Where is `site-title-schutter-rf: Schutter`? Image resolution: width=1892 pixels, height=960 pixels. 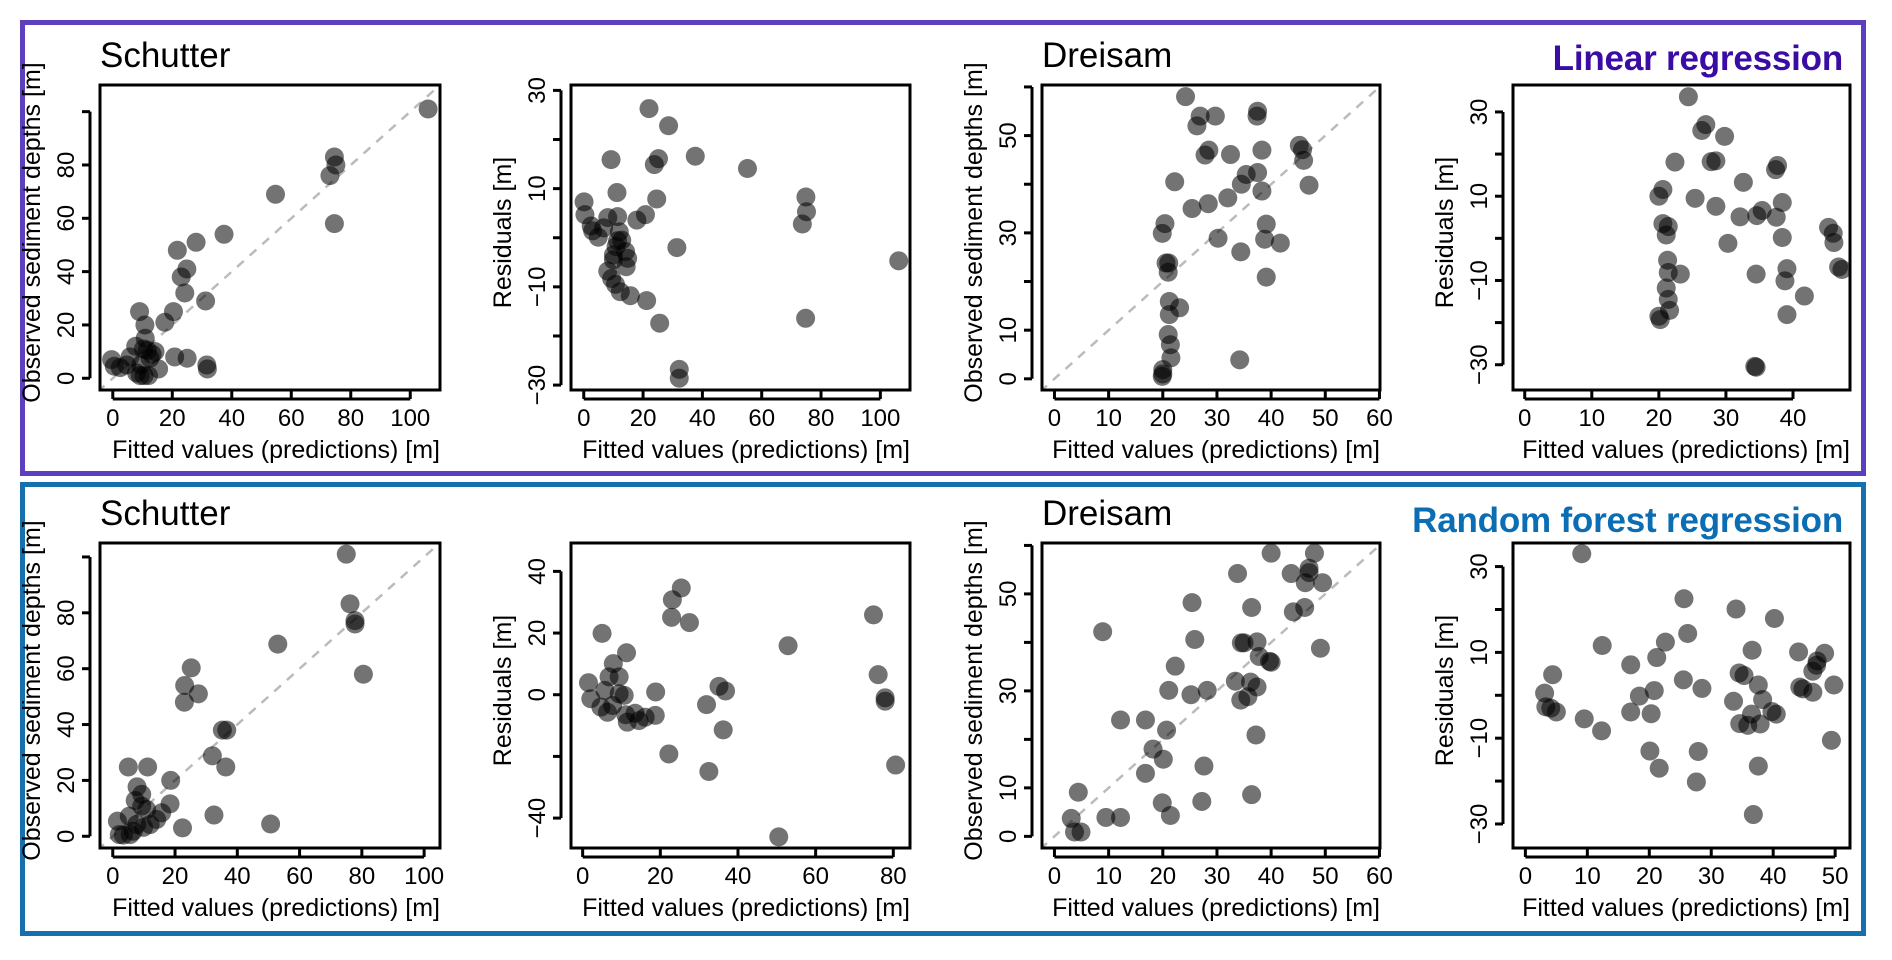 site-title-schutter-rf: Schutter is located at coordinates (165, 513).